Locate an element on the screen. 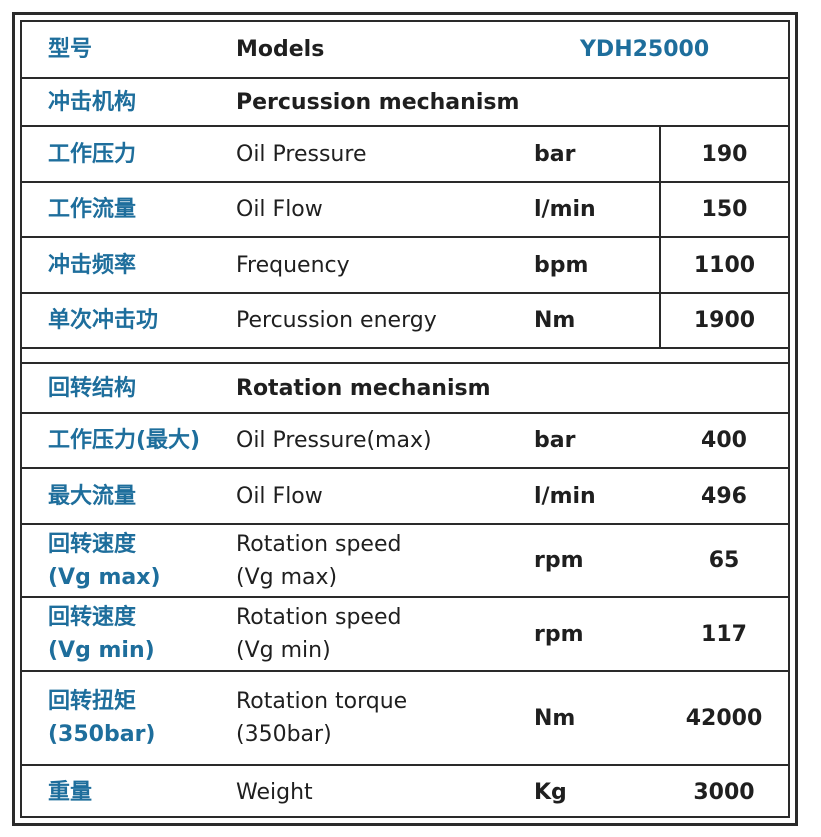  weight-unit: Kg is located at coordinates (550, 792).